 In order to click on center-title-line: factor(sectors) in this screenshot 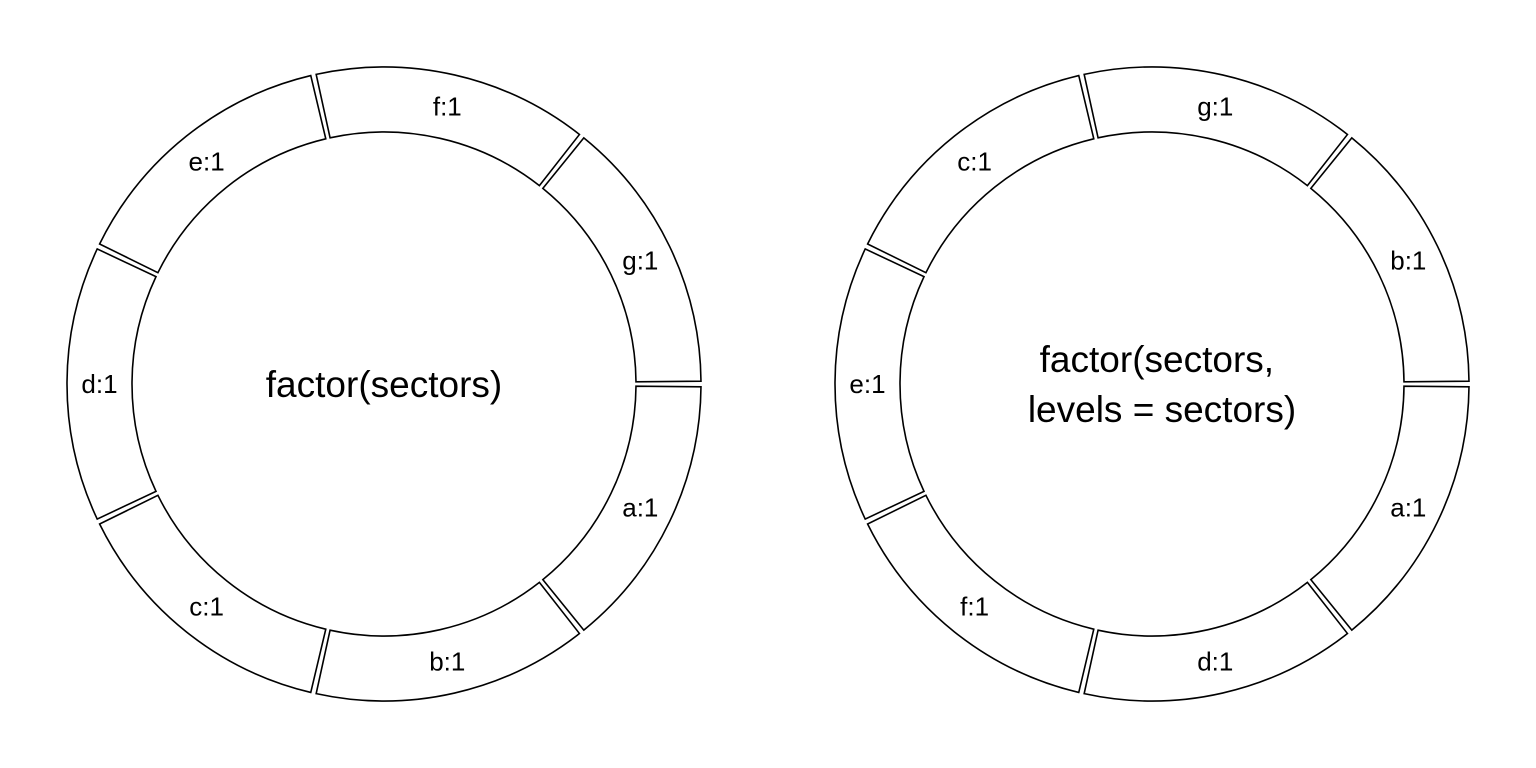, I will do `click(384, 384)`.